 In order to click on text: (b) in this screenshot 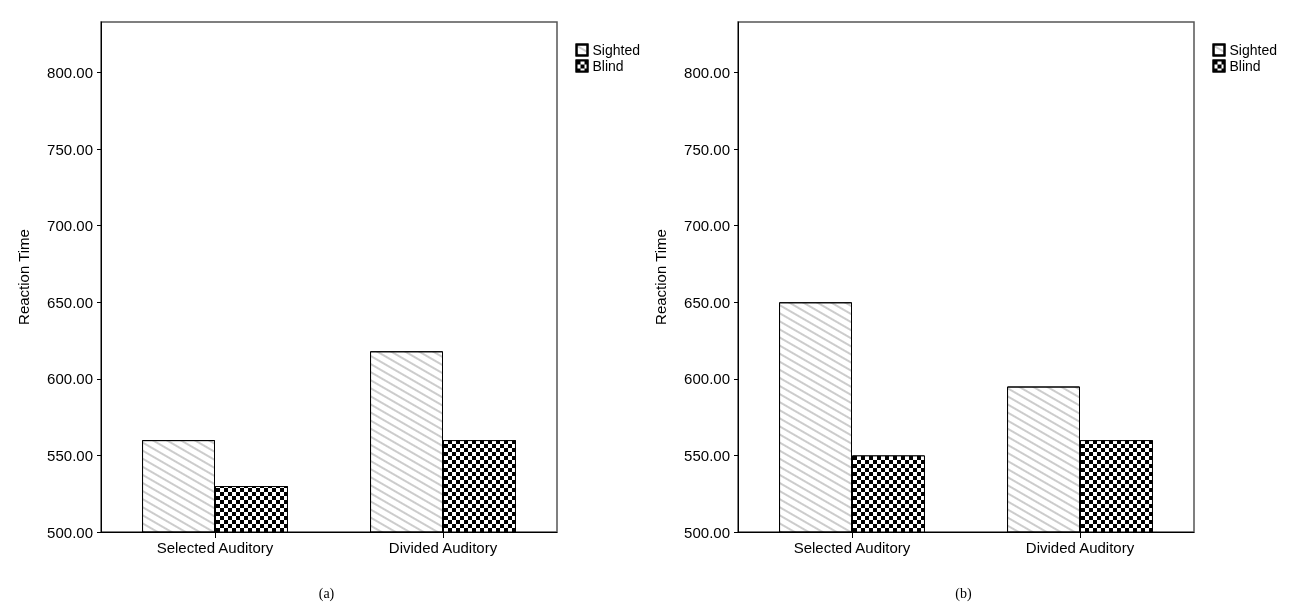, I will do `click(963, 593)`.